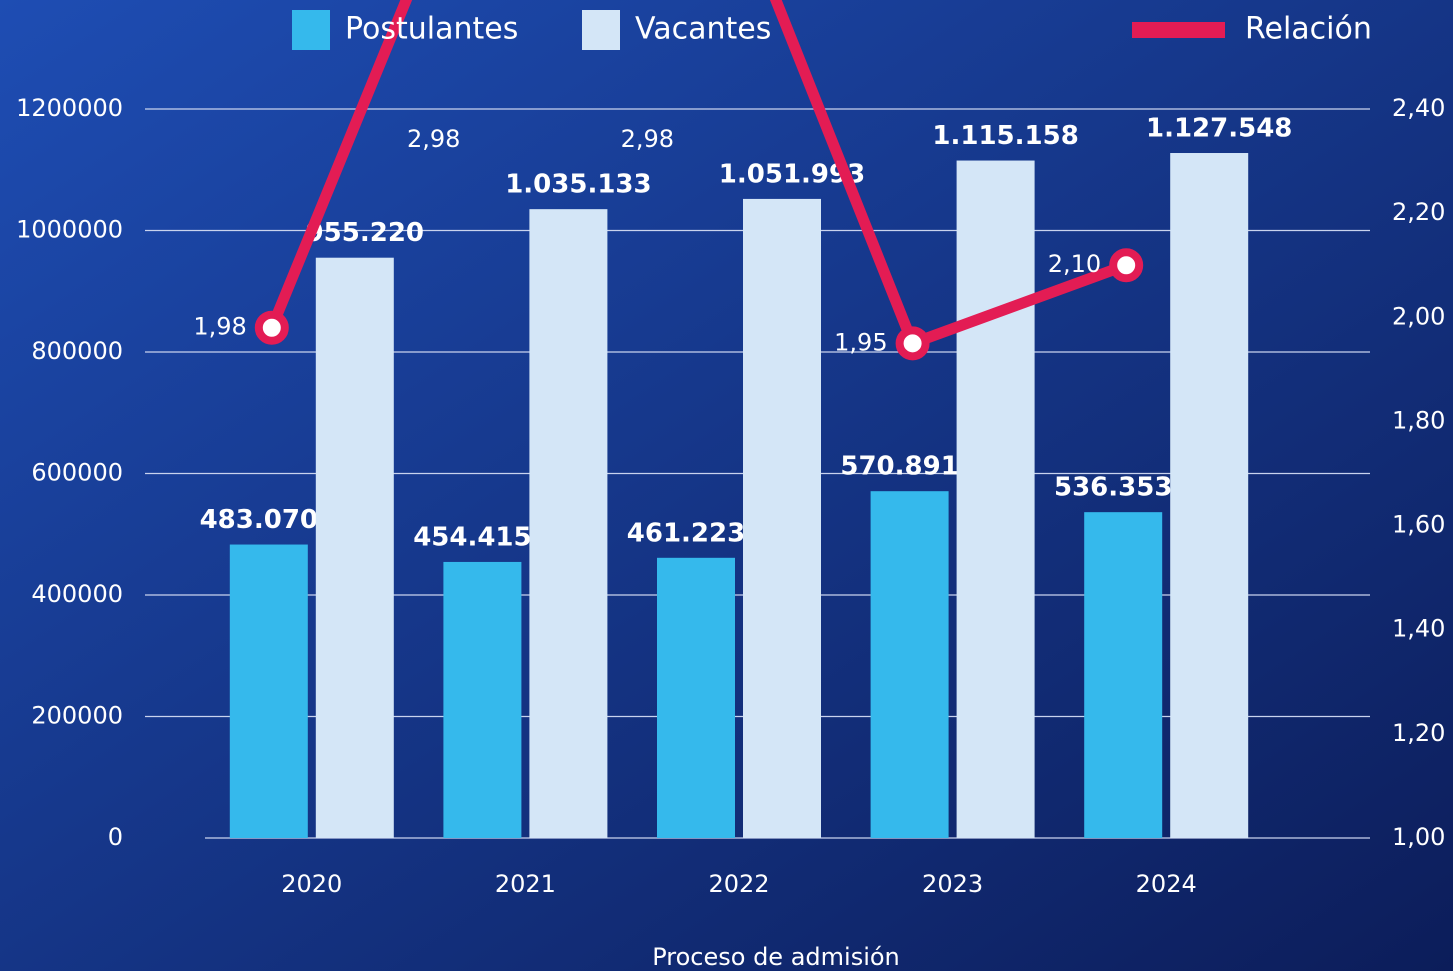 The image size is (1453, 971). What do you see at coordinates (525, 884) in the screenshot?
I see `x-tick-label: 2021` at bounding box center [525, 884].